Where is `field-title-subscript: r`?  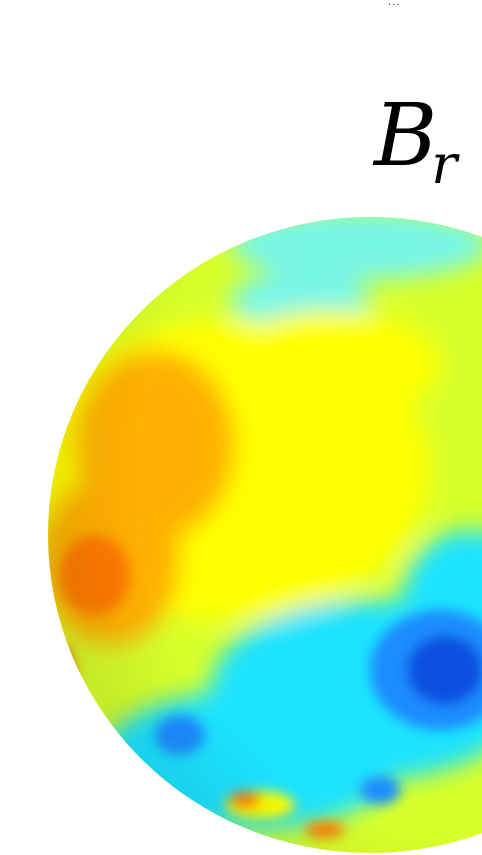 field-title-subscript: r is located at coordinates (444, 164).